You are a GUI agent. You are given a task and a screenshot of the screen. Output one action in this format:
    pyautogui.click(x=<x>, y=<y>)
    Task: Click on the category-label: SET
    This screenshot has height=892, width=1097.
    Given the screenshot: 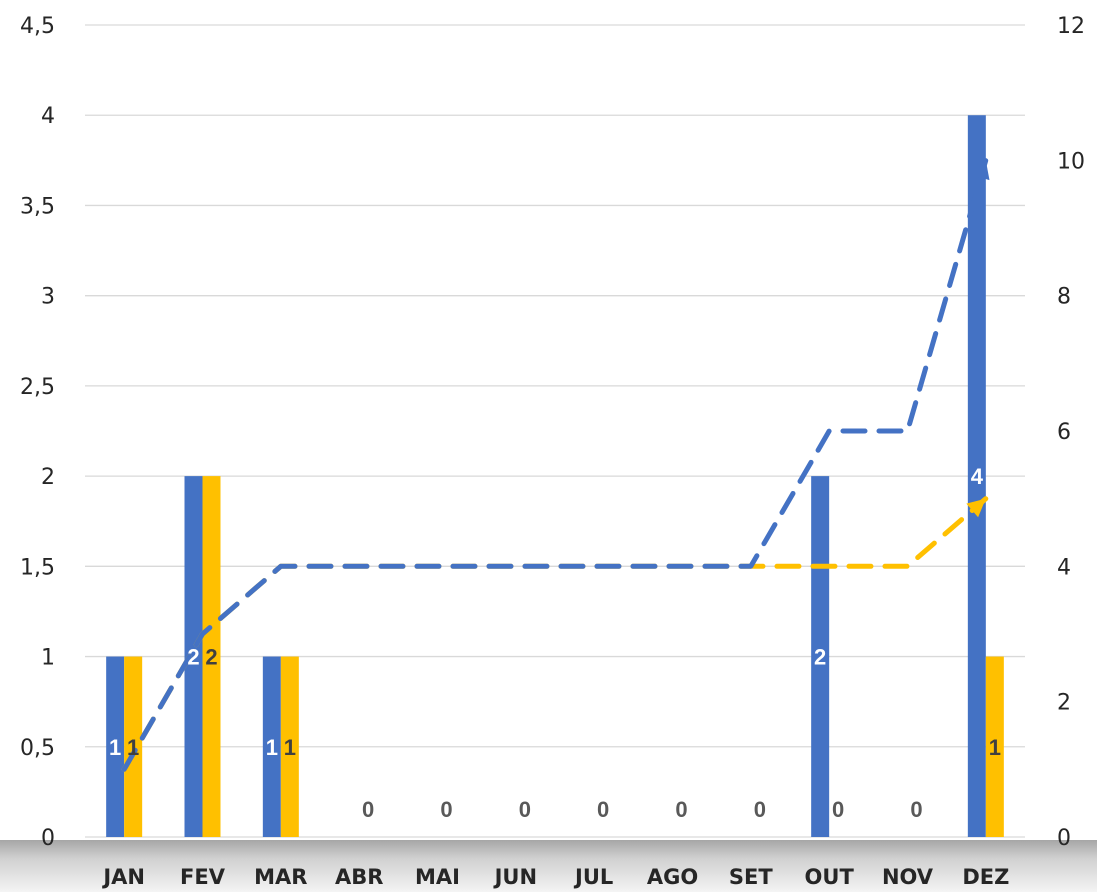 What is the action you would take?
    pyautogui.click(x=751, y=877)
    